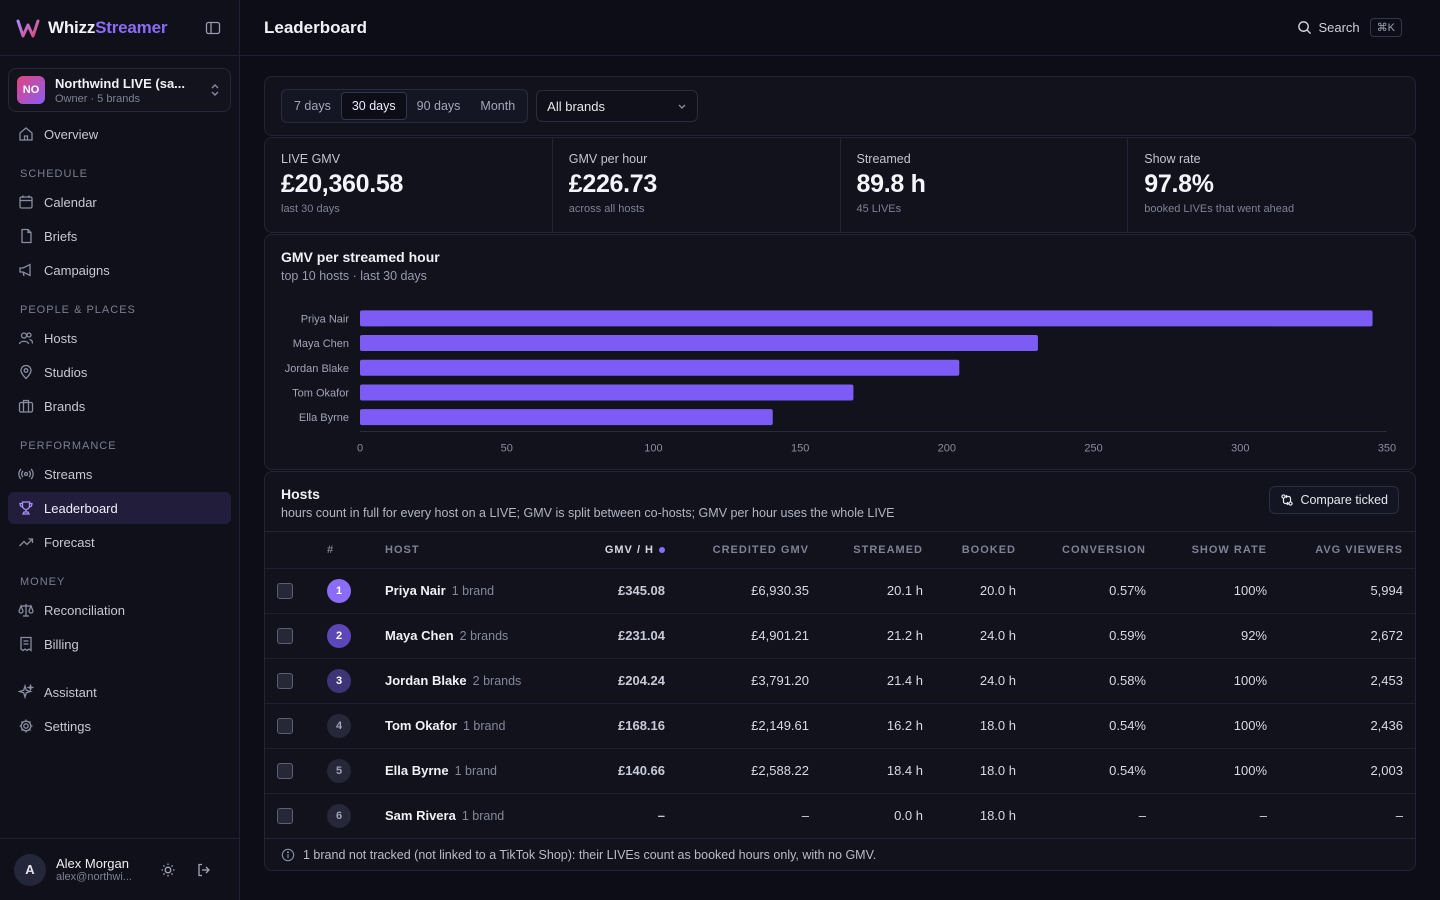 This screenshot has width=1440, height=900. What do you see at coordinates (65, 406) in the screenshot?
I see `sidebar-item-label: Brands` at bounding box center [65, 406].